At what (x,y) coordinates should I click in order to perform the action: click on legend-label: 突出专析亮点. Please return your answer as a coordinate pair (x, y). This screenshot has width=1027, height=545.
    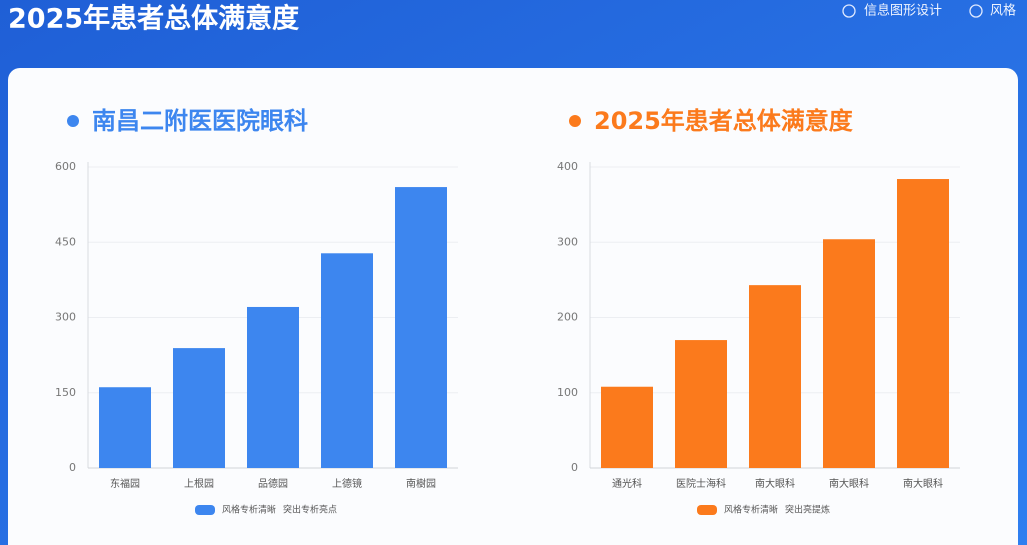
    Looking at the image, I should click on (310, 510).